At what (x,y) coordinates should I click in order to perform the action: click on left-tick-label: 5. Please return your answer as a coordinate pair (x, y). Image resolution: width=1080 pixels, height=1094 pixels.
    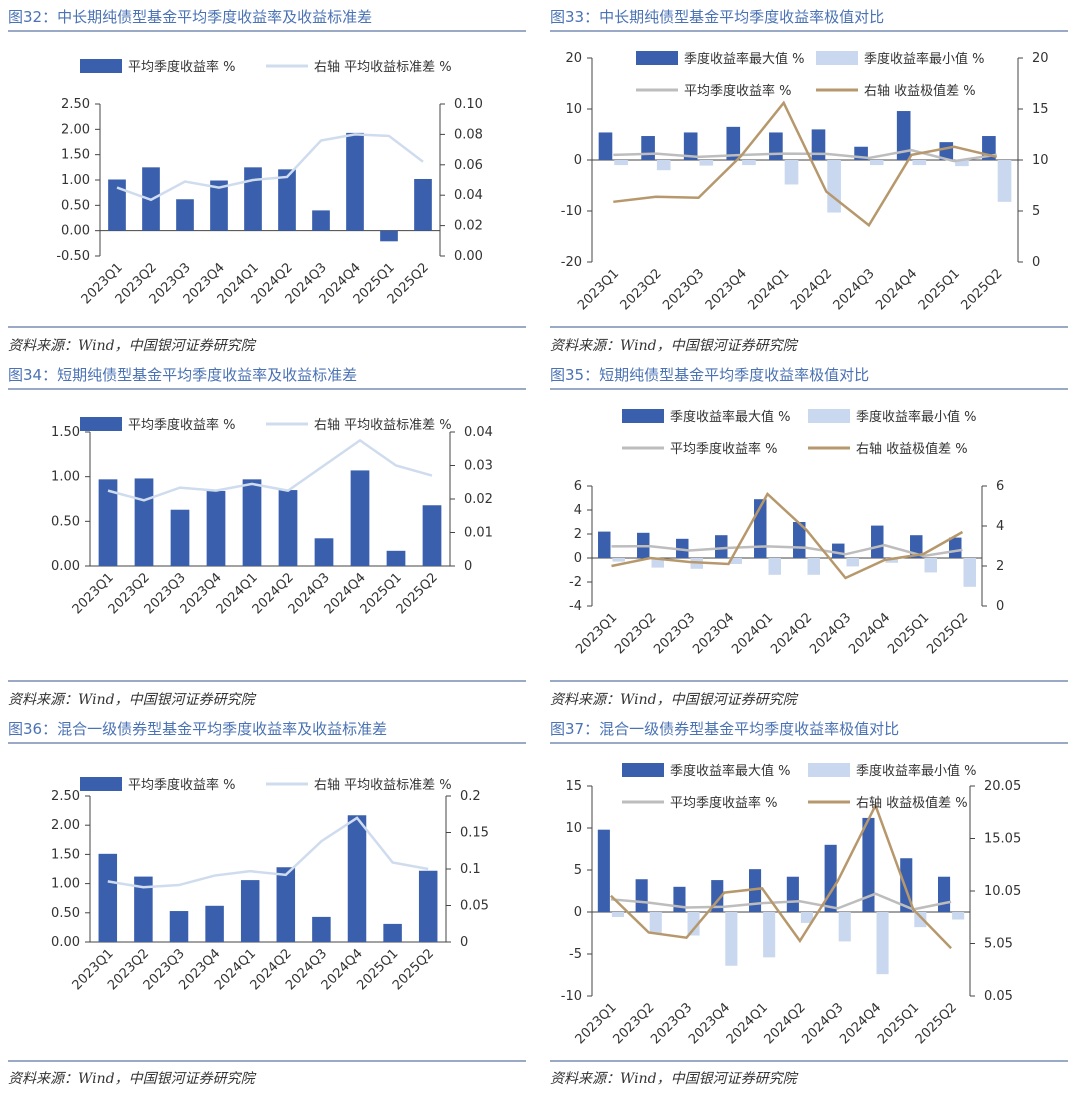
    Looking at the image, I should click on (578, 870).